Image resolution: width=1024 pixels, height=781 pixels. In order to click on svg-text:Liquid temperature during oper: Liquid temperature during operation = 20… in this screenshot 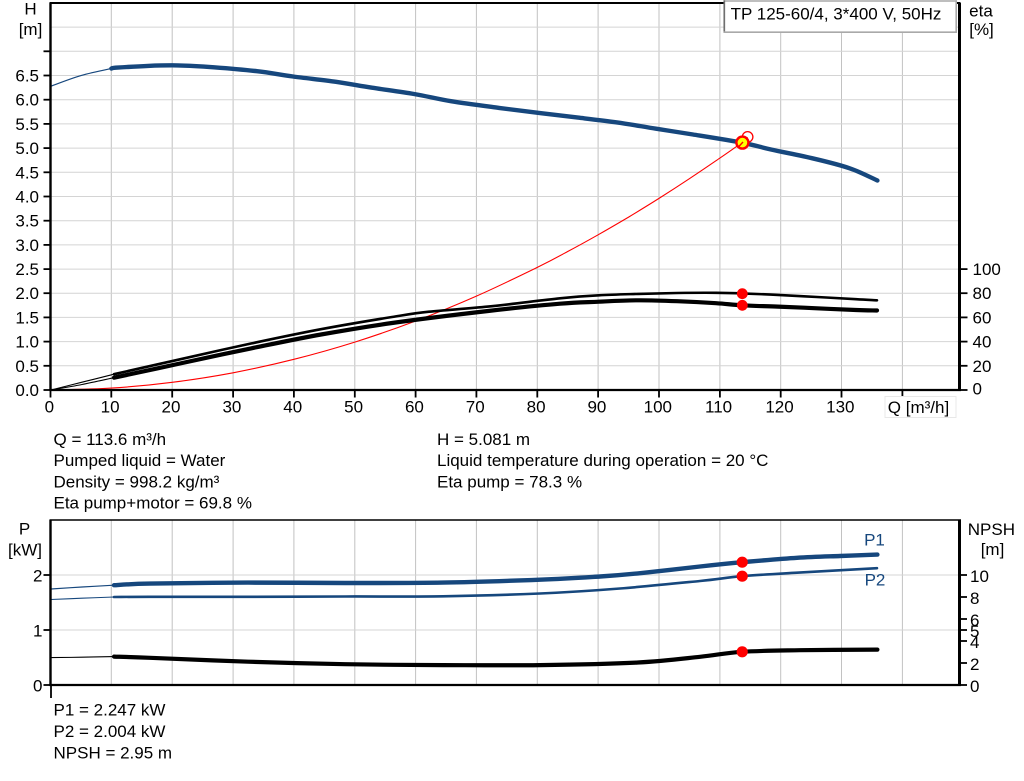, I will do `click(602, 460)`.